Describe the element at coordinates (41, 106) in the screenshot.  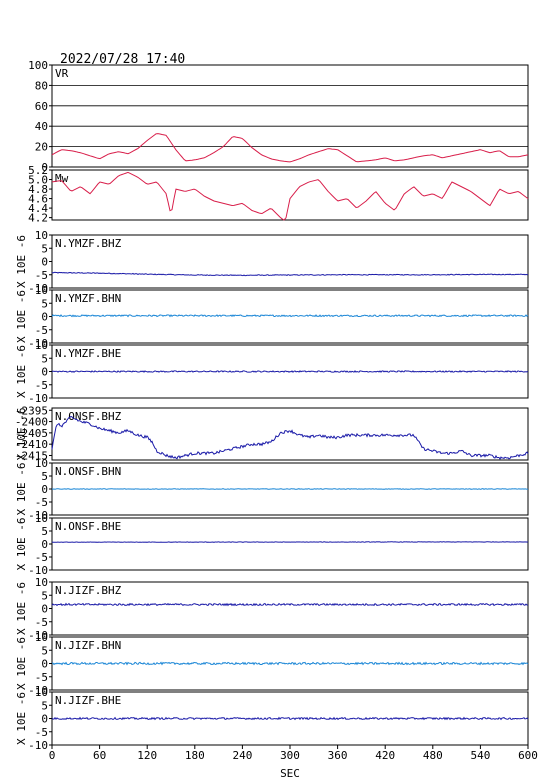
I see `y-tick-label: 60` at that location.